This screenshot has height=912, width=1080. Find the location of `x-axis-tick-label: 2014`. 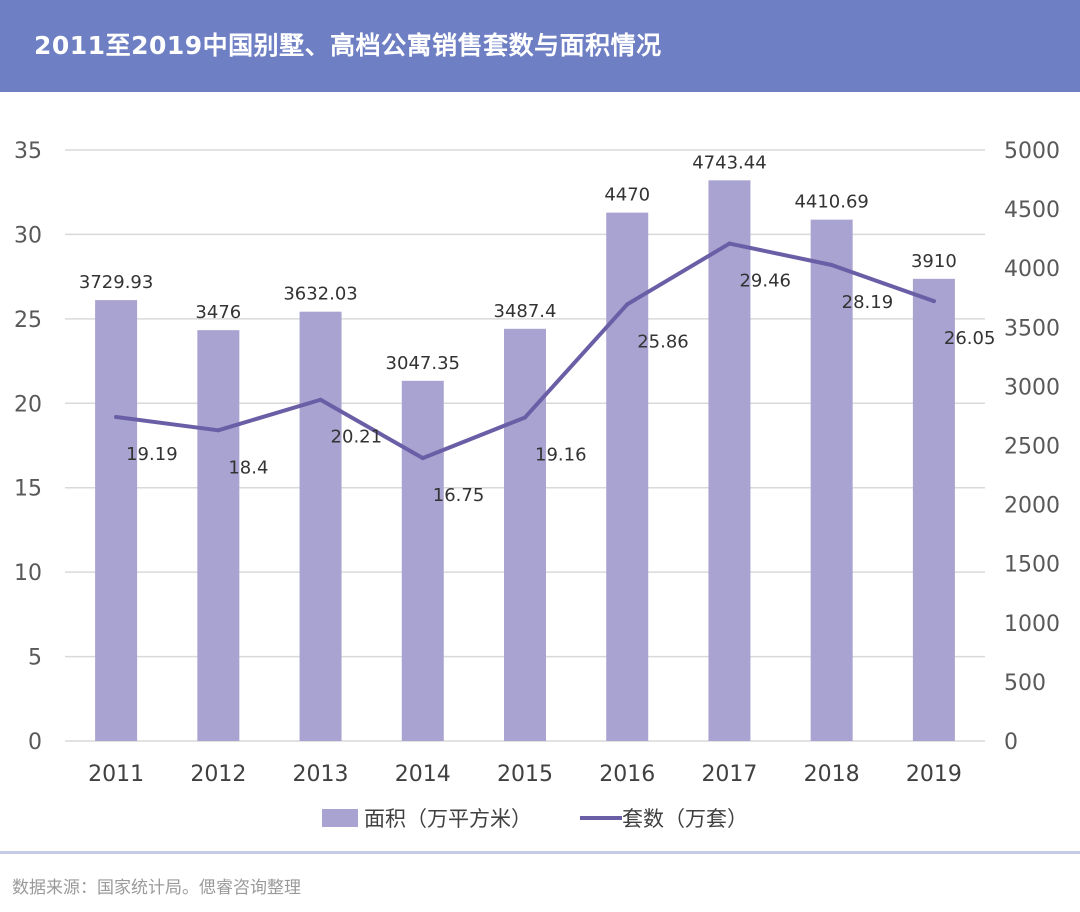

x-axis-tick-label: 2014 is located at coordinates (423, 774).